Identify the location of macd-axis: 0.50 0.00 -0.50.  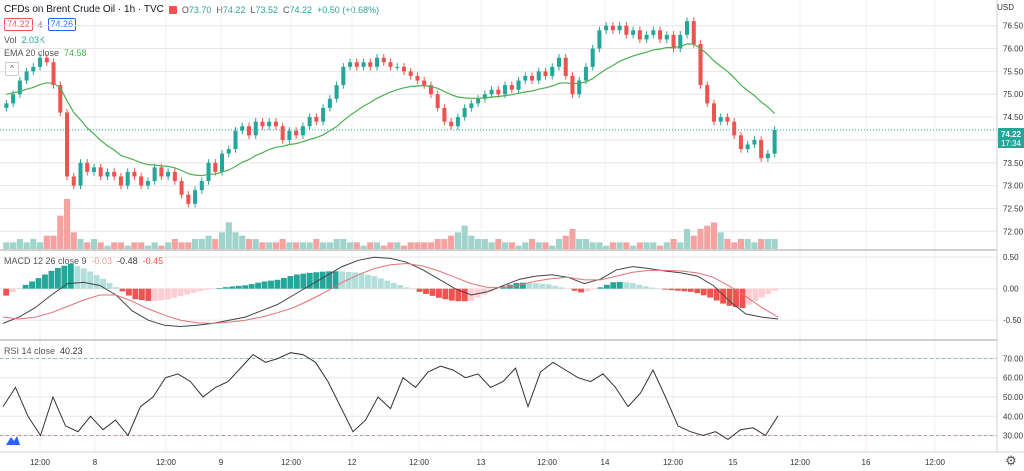
(1012, 289).